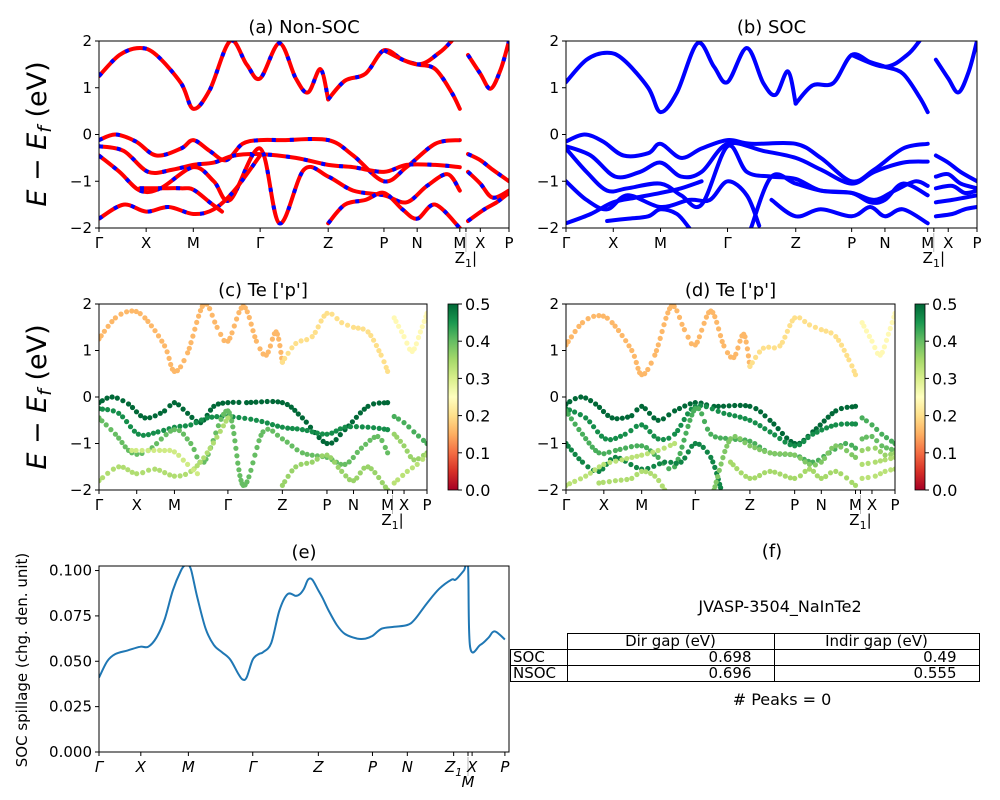 The height and width of the screenshot is (800, 1000). Describe the element at coordinates (771, 134) in the screenshot. I see `plot-area-b` at that location.